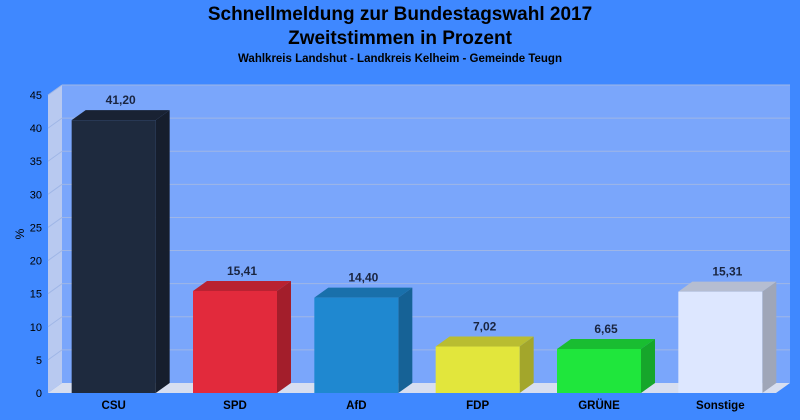 The image size is (800, 420). What do you see at coordinates (121, 100) in the screenshot?
I see `bar-value-label: 41,20` at bounding box center [121, 100].